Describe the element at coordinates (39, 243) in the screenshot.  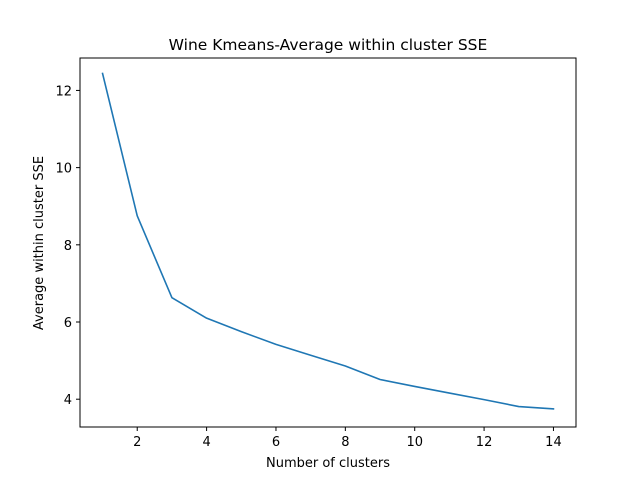
I see `y-axis-label: Average within cluster SSE` at that location.